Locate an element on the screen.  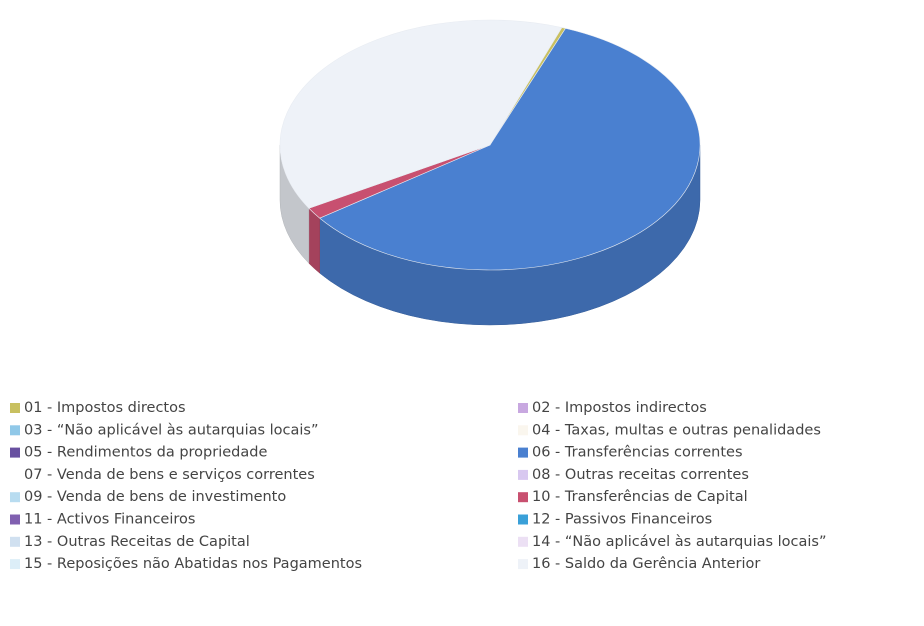
legend-label: 07 - Venda de bens e serviços correntes is located at coordinates (169, 475).